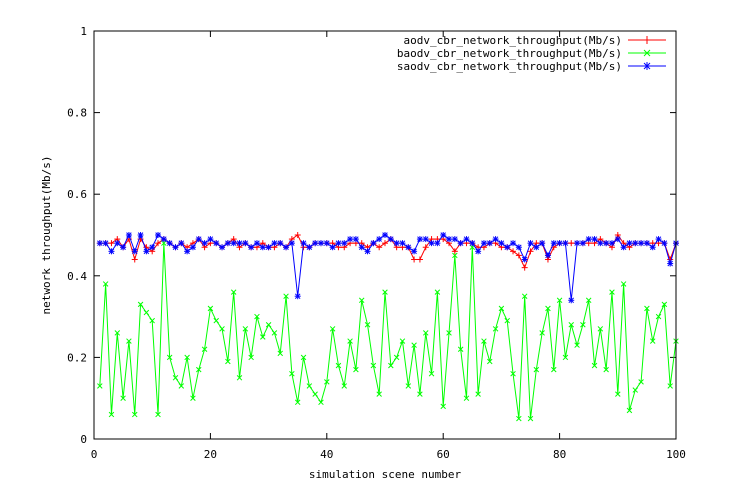 This screenshot has width=737, height=493. What do you see at coordinates (387, 268) in the screenshot?
I see `series-saodv` at bounding box center [387, 268].